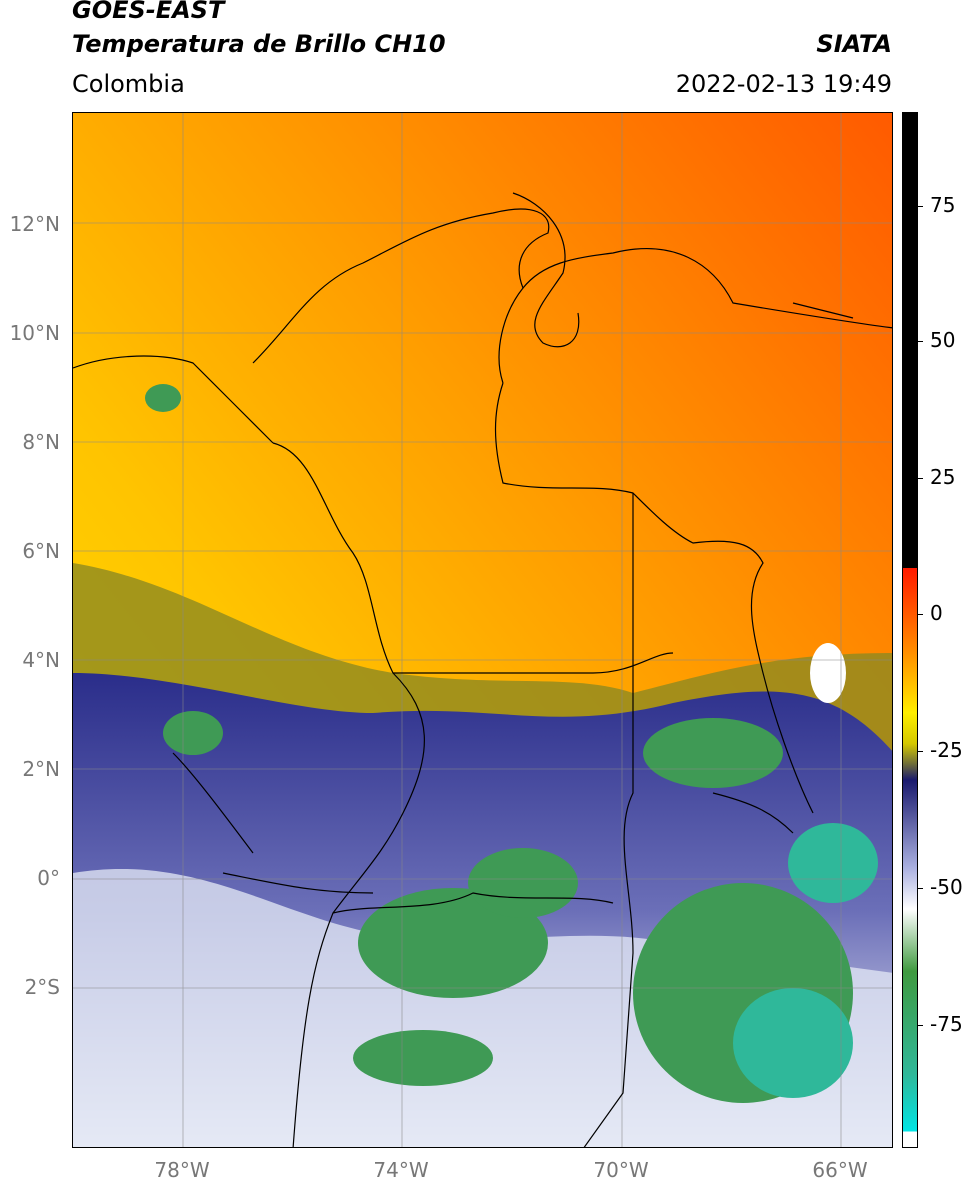  I want to click on product-title: Temperatura de Brillo CH10, so click(259, 44).